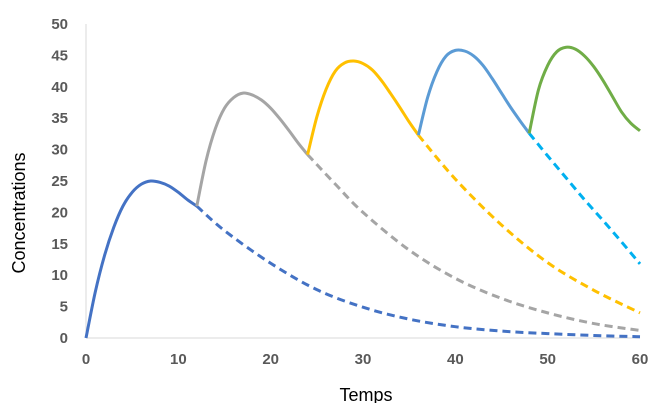 The width and height of the screenshot is (650, 403). Describe the element at coordinates (59, 118) in the screenshot. I see `y-tick-label: 35` at that location.